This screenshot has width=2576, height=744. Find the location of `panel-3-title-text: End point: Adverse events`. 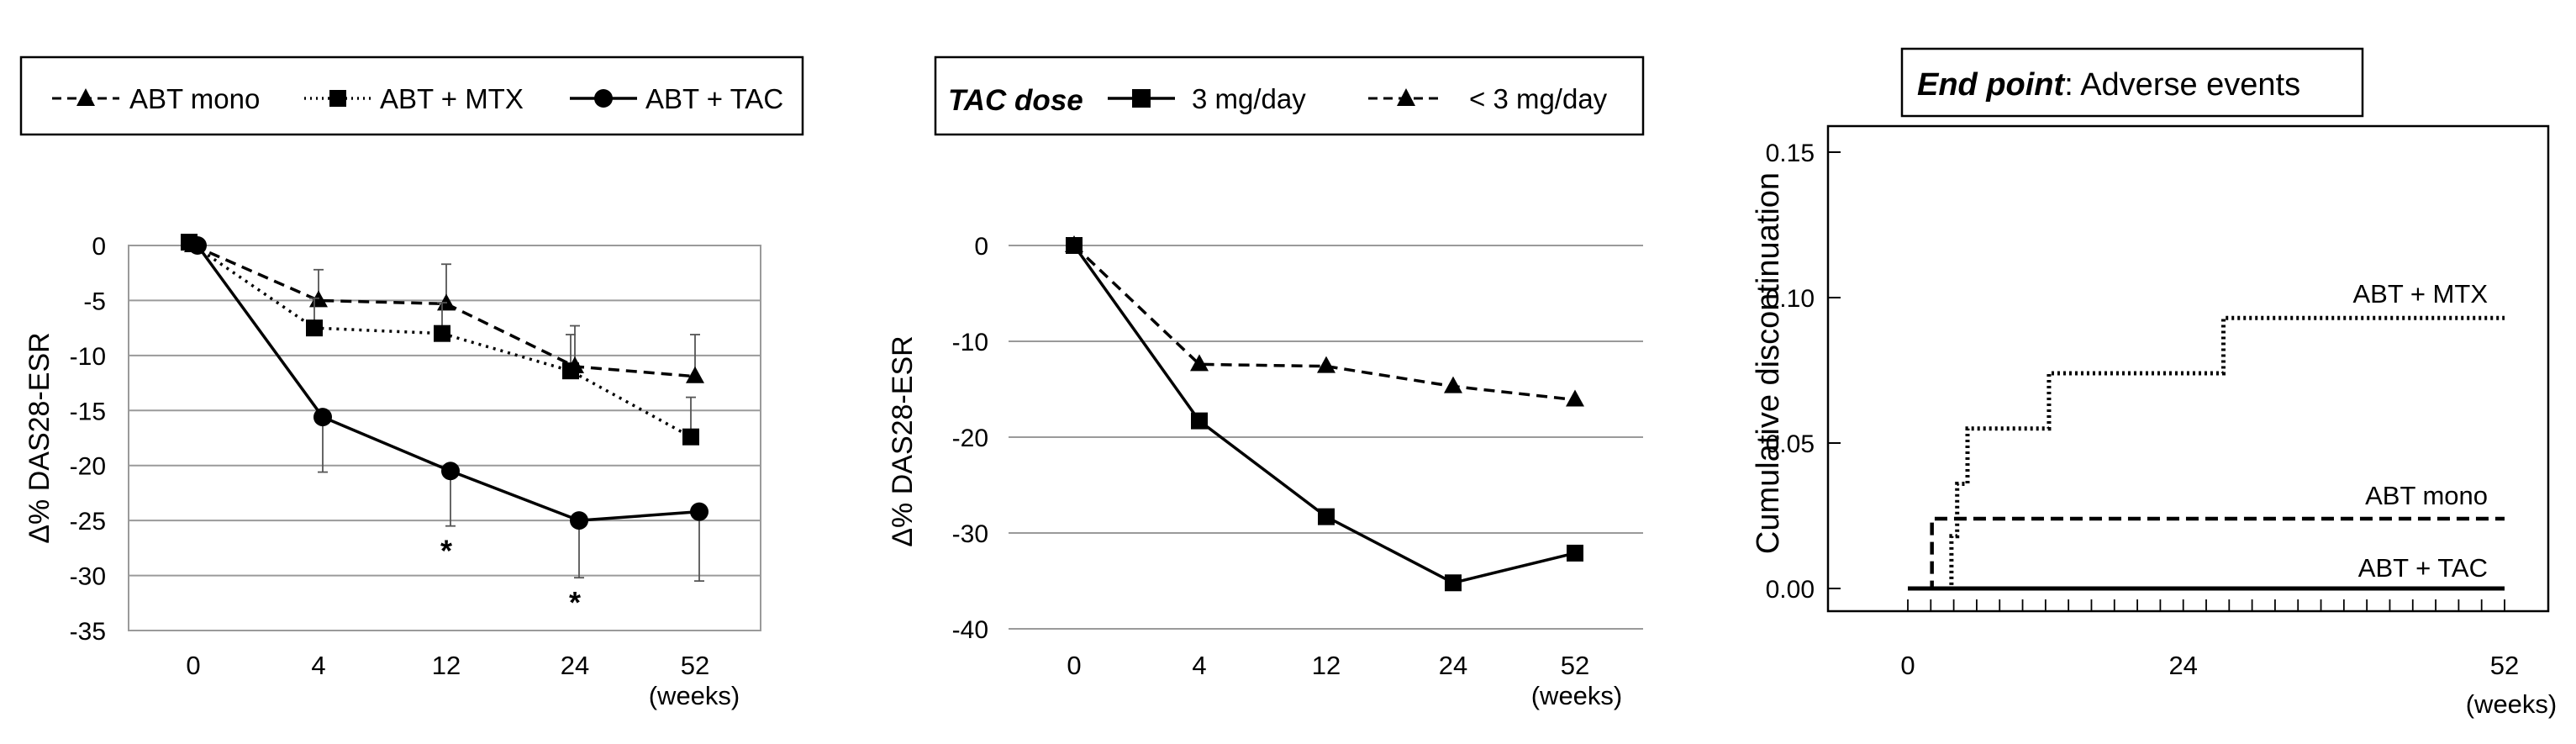

panel-3-title-text: End point: Adverse events is located at coordinates (2108, 85).